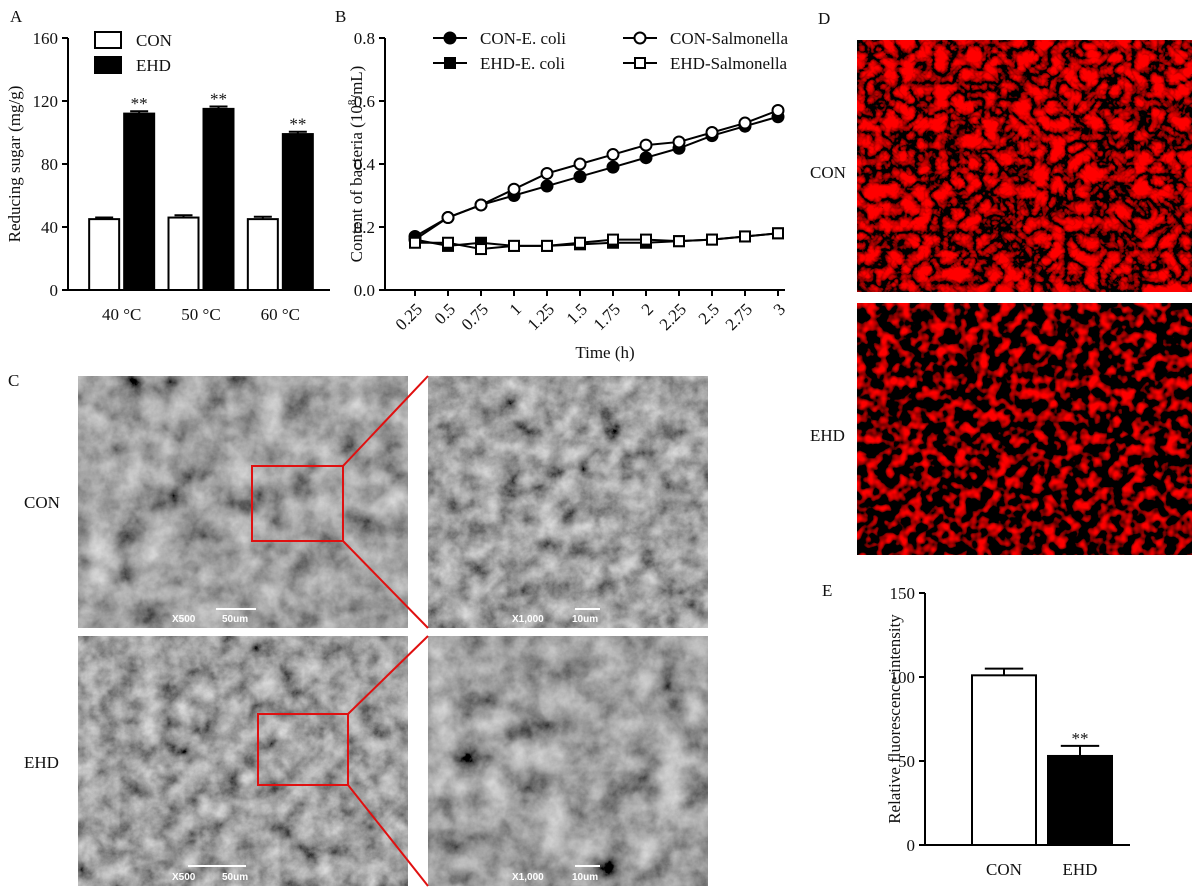 The width and height of the screenshot is (1200, 892). What do you see at coordinates (709, 314) in the screenshot?
I see `x-tick-label: 2.5` at bounding box center [709, 314].